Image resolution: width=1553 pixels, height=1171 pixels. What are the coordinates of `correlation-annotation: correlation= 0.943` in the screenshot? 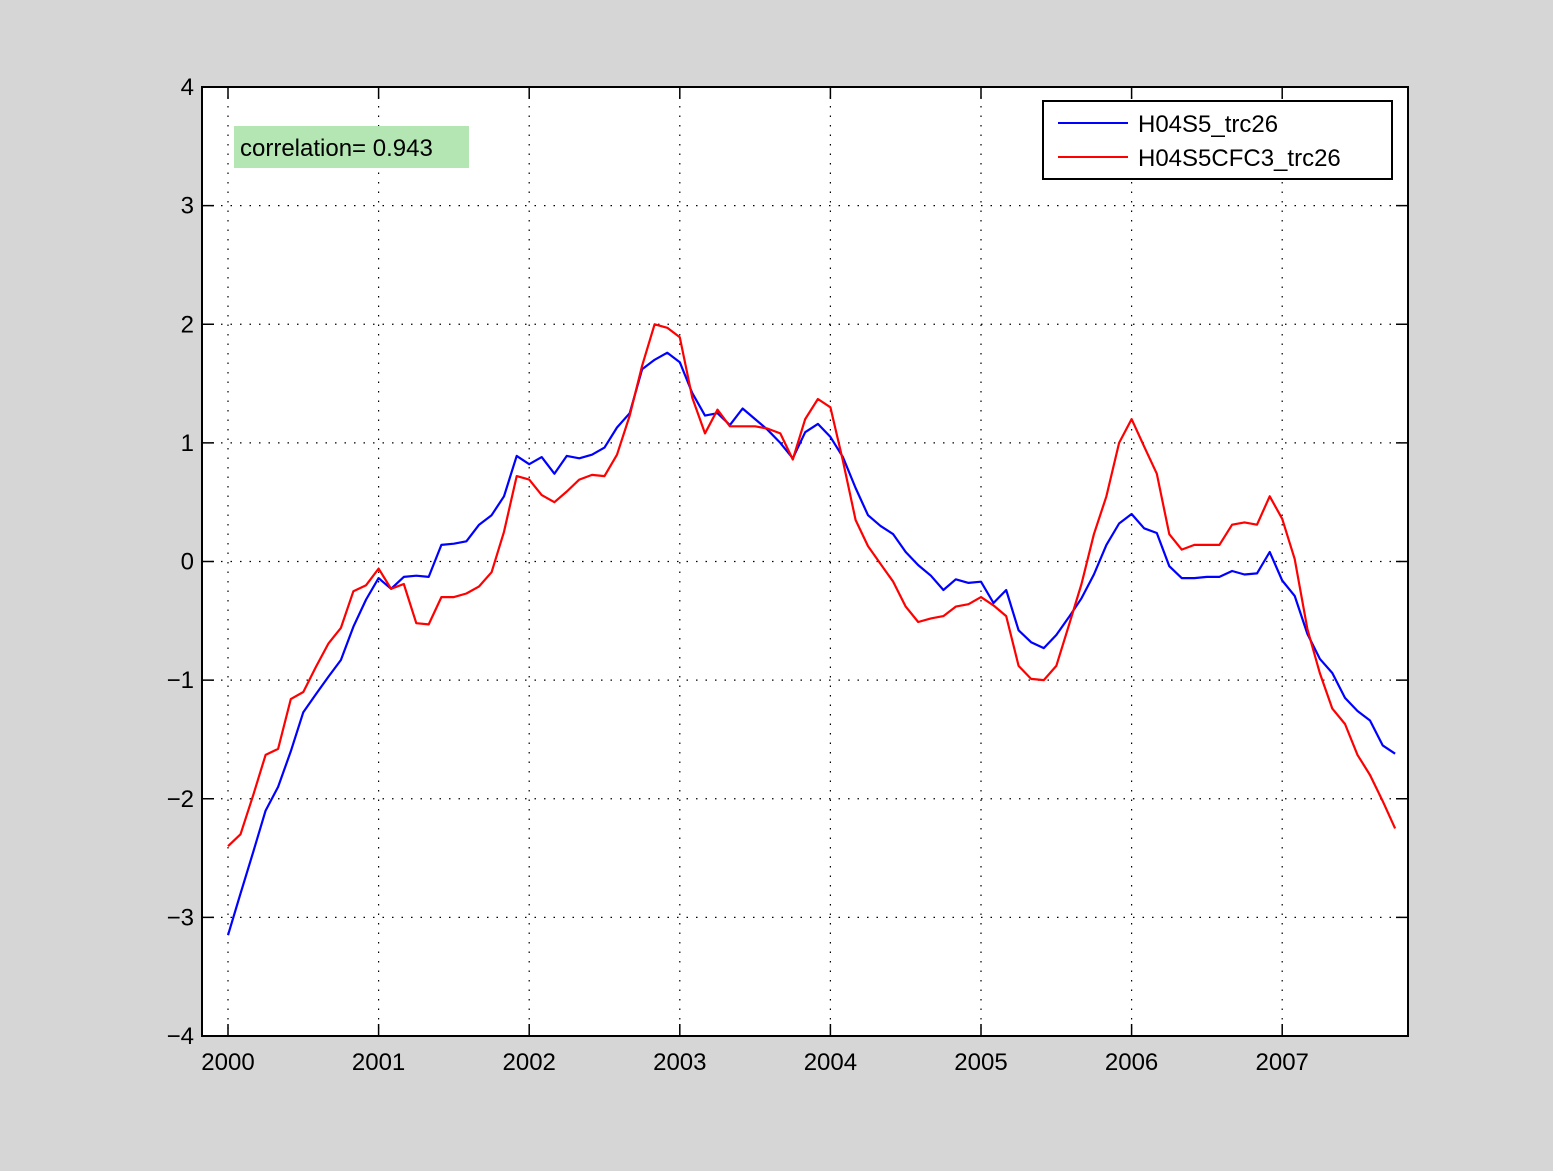 It's located at (351, 147).